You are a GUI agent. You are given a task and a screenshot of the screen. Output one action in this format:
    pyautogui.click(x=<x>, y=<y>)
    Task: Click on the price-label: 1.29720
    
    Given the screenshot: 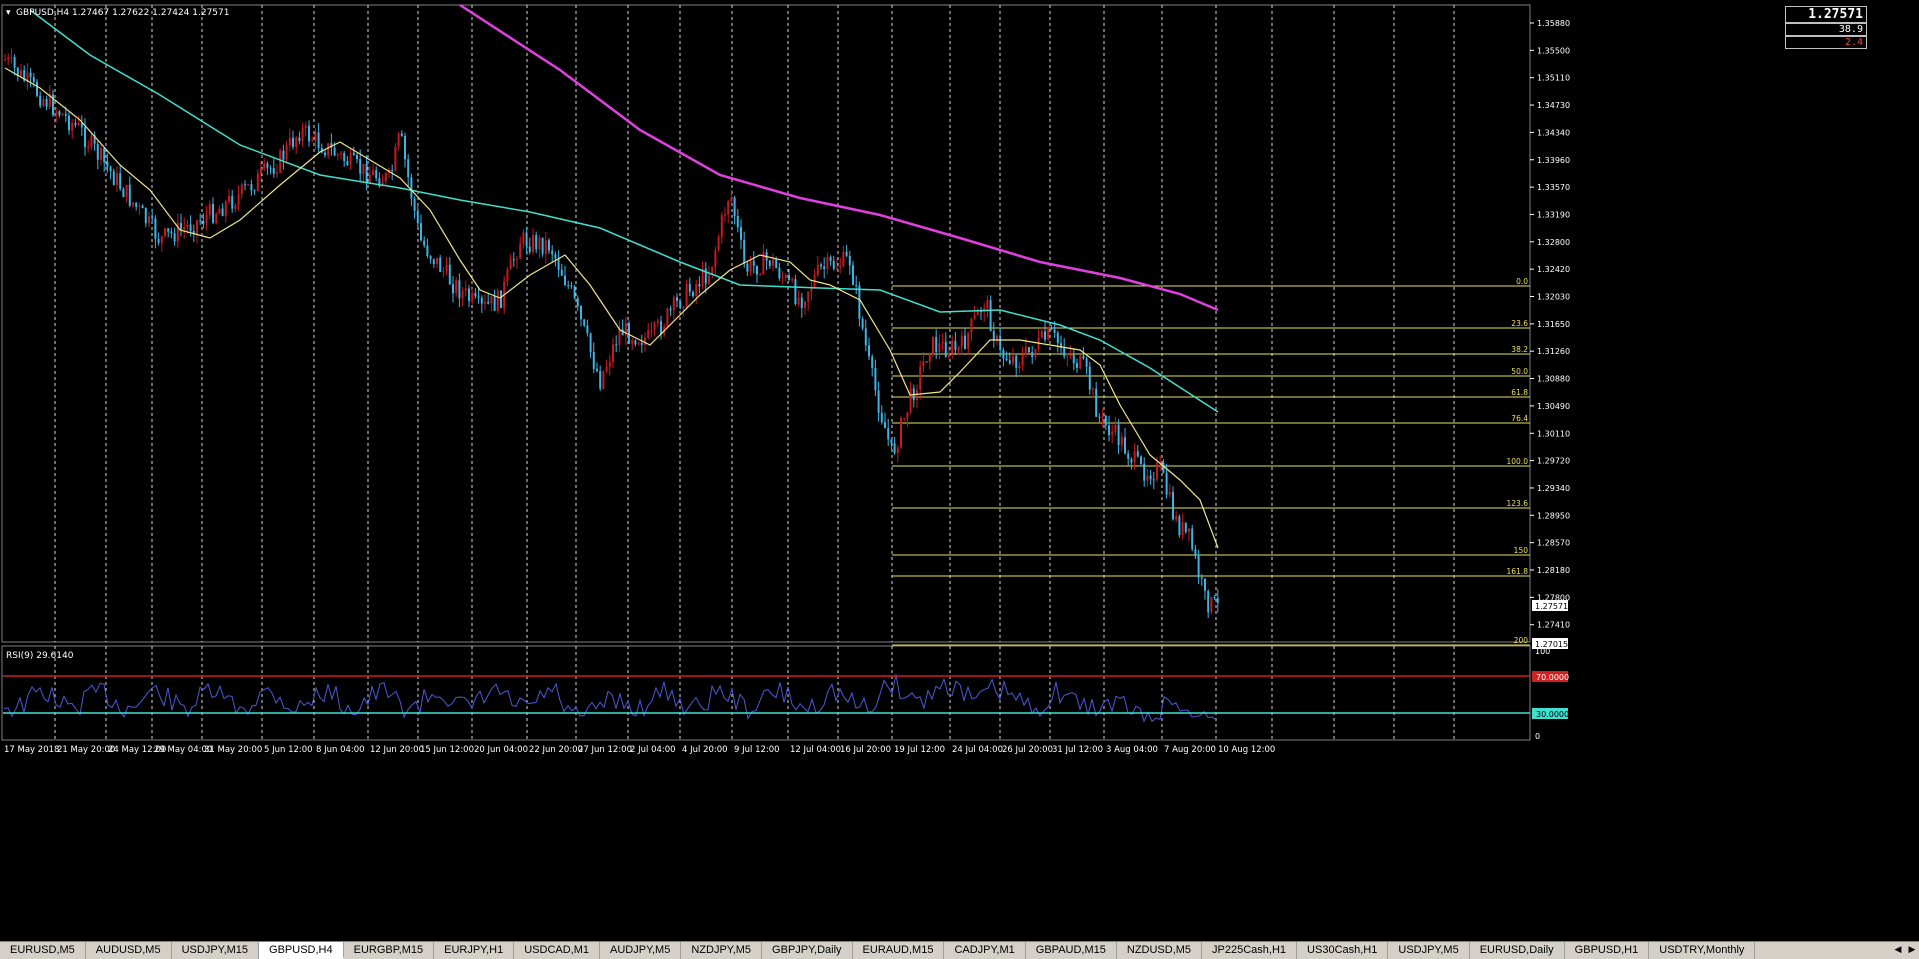 What is the action you would take?
    pyautogui.click(x=1553, y=461)
    